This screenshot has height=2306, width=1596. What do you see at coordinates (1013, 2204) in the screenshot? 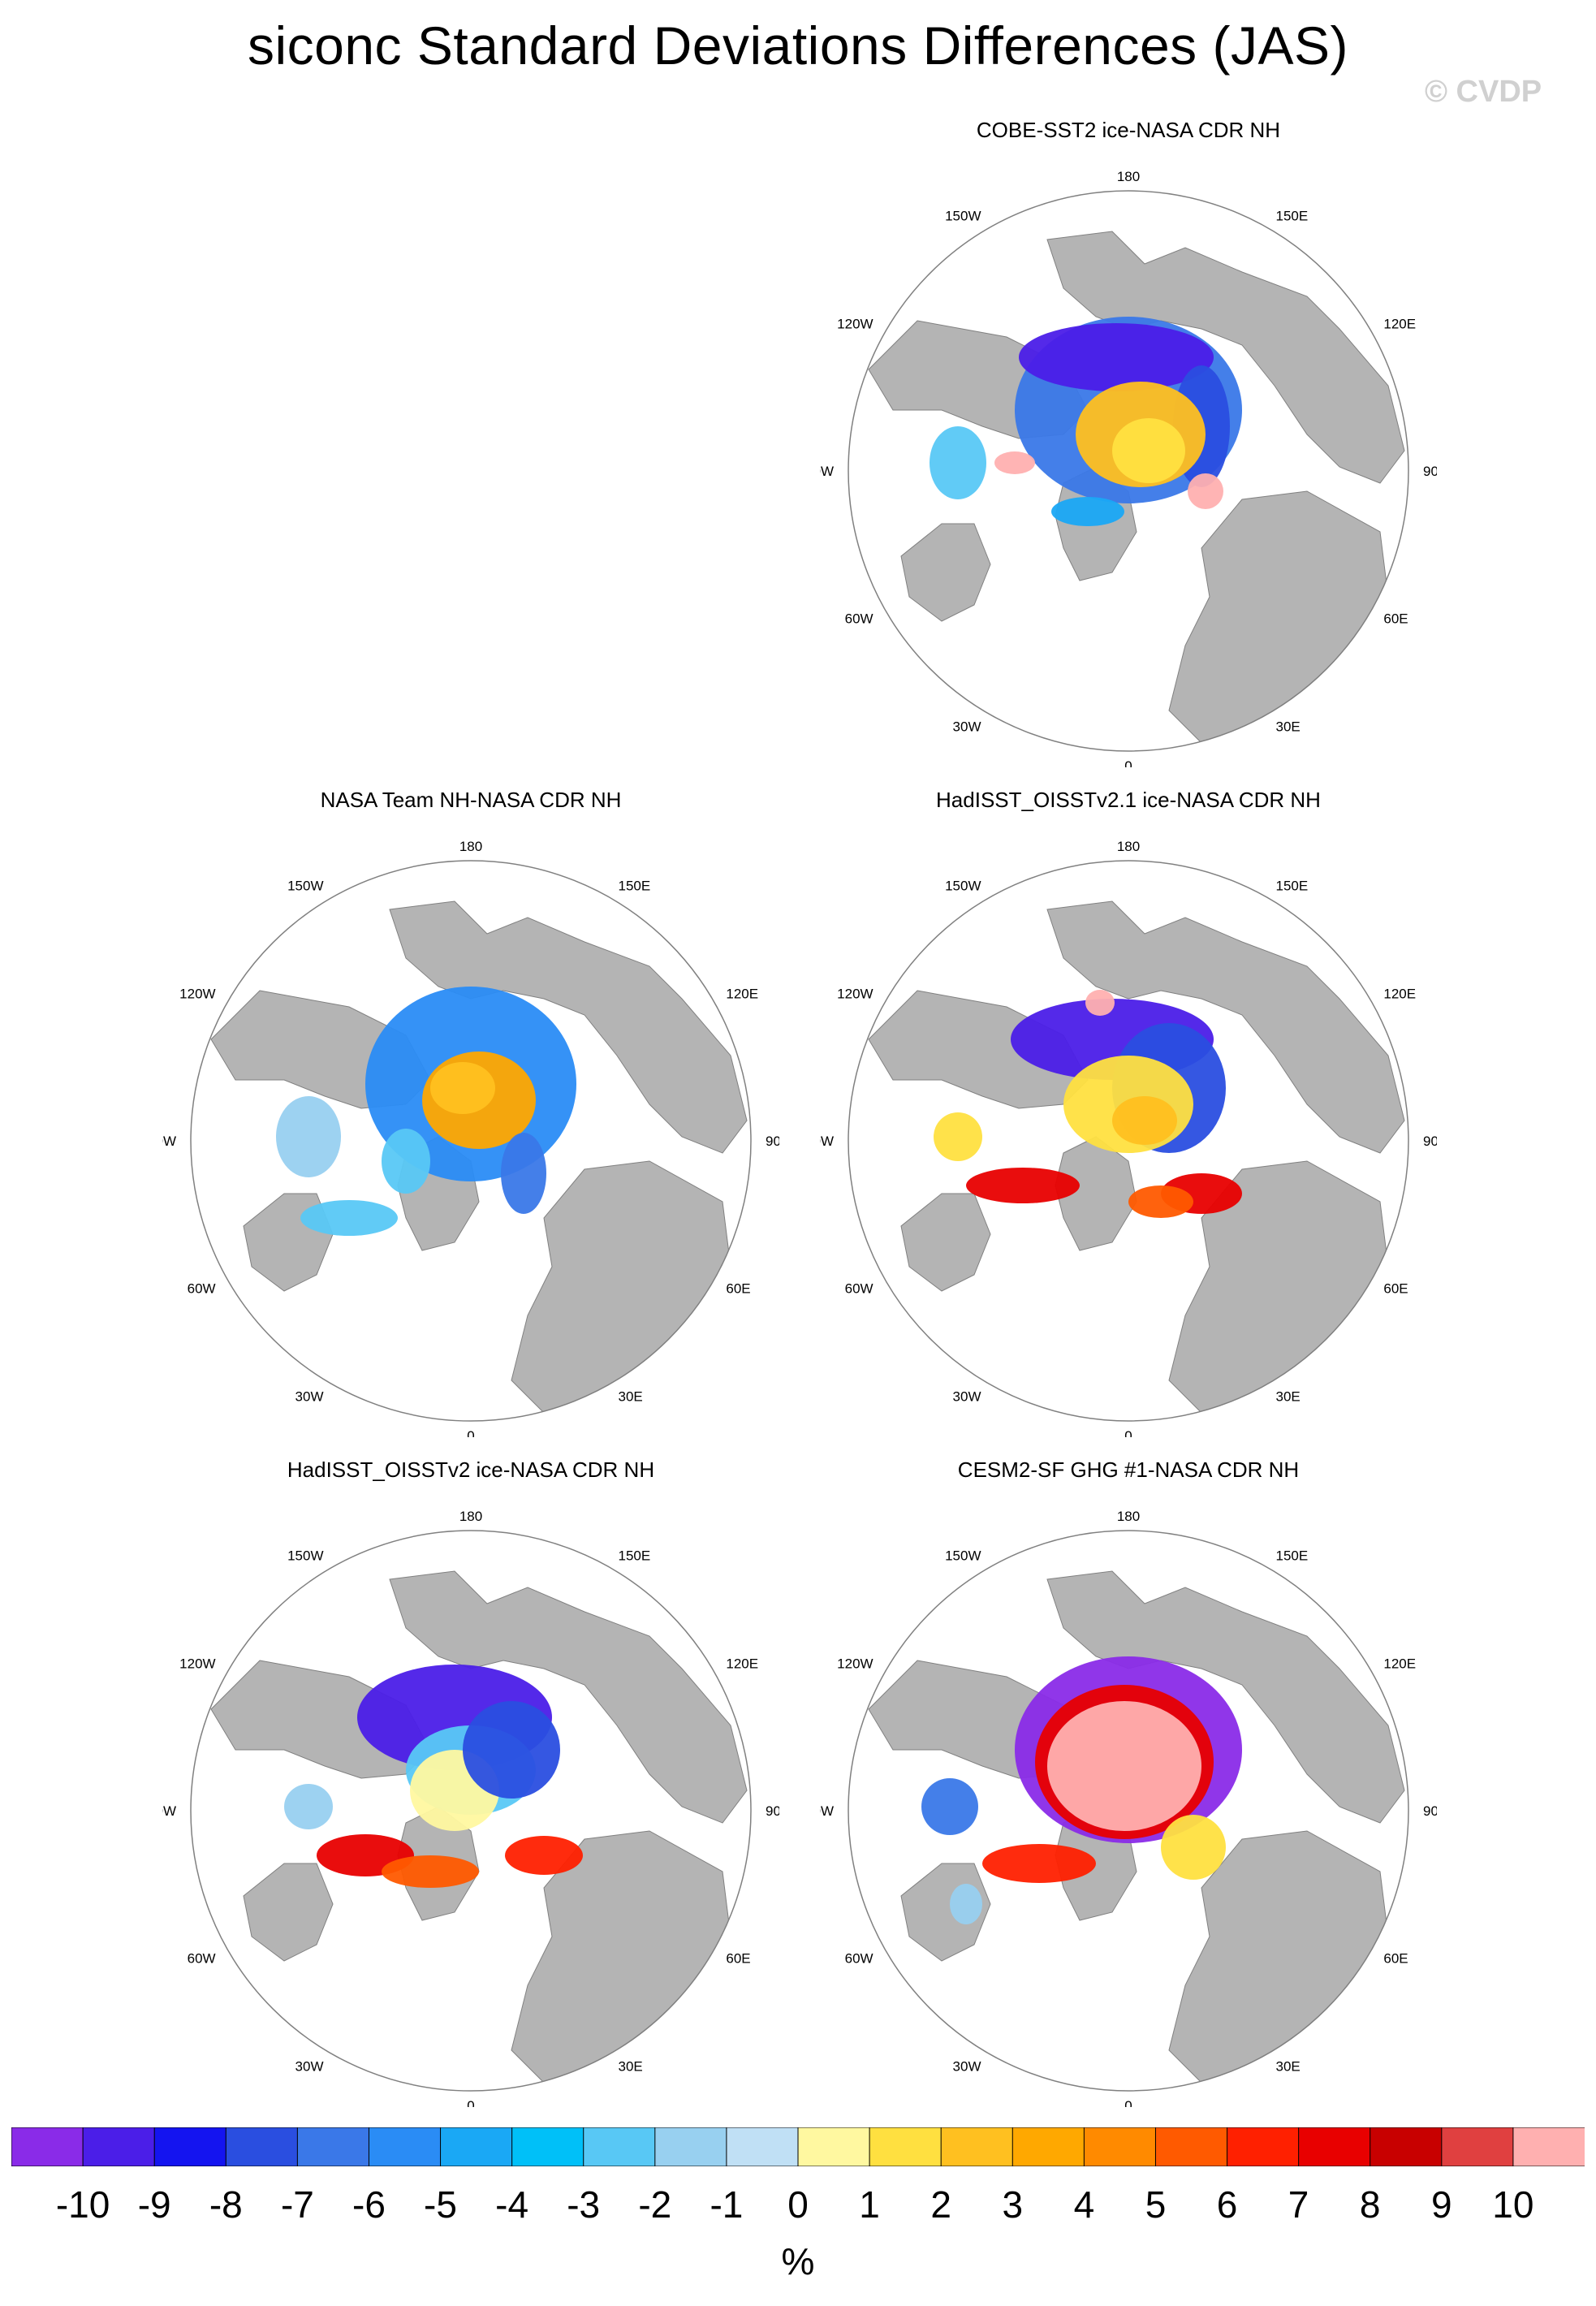
I see `colorbar-label: 3` at bounding box center [1013, 2204].